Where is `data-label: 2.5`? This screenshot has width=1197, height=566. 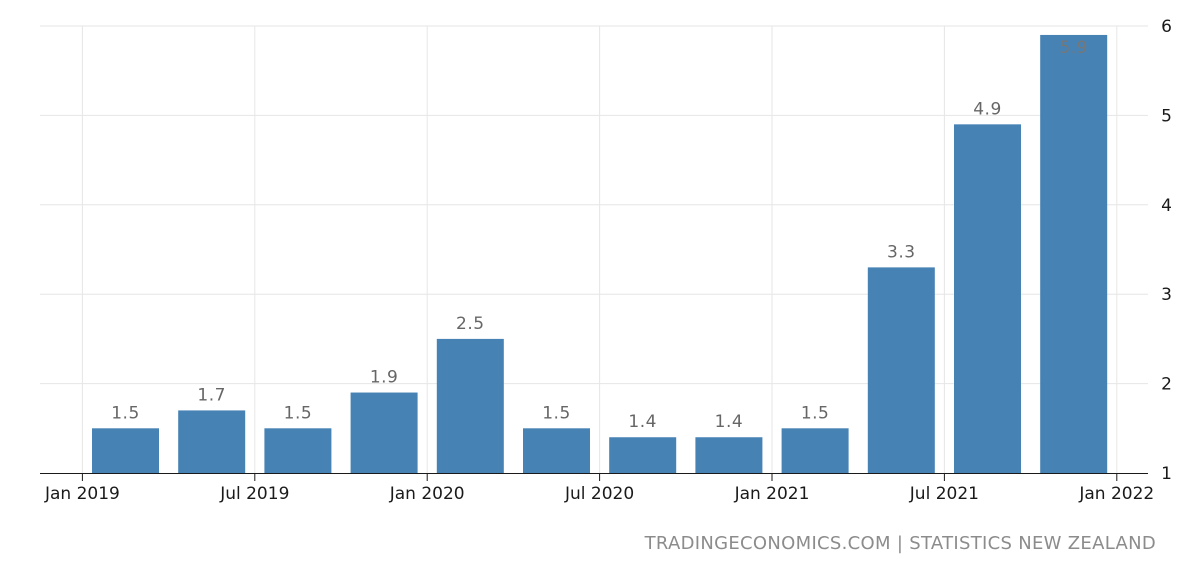 data-label: 2.5 is located at coordinates (470, 324).